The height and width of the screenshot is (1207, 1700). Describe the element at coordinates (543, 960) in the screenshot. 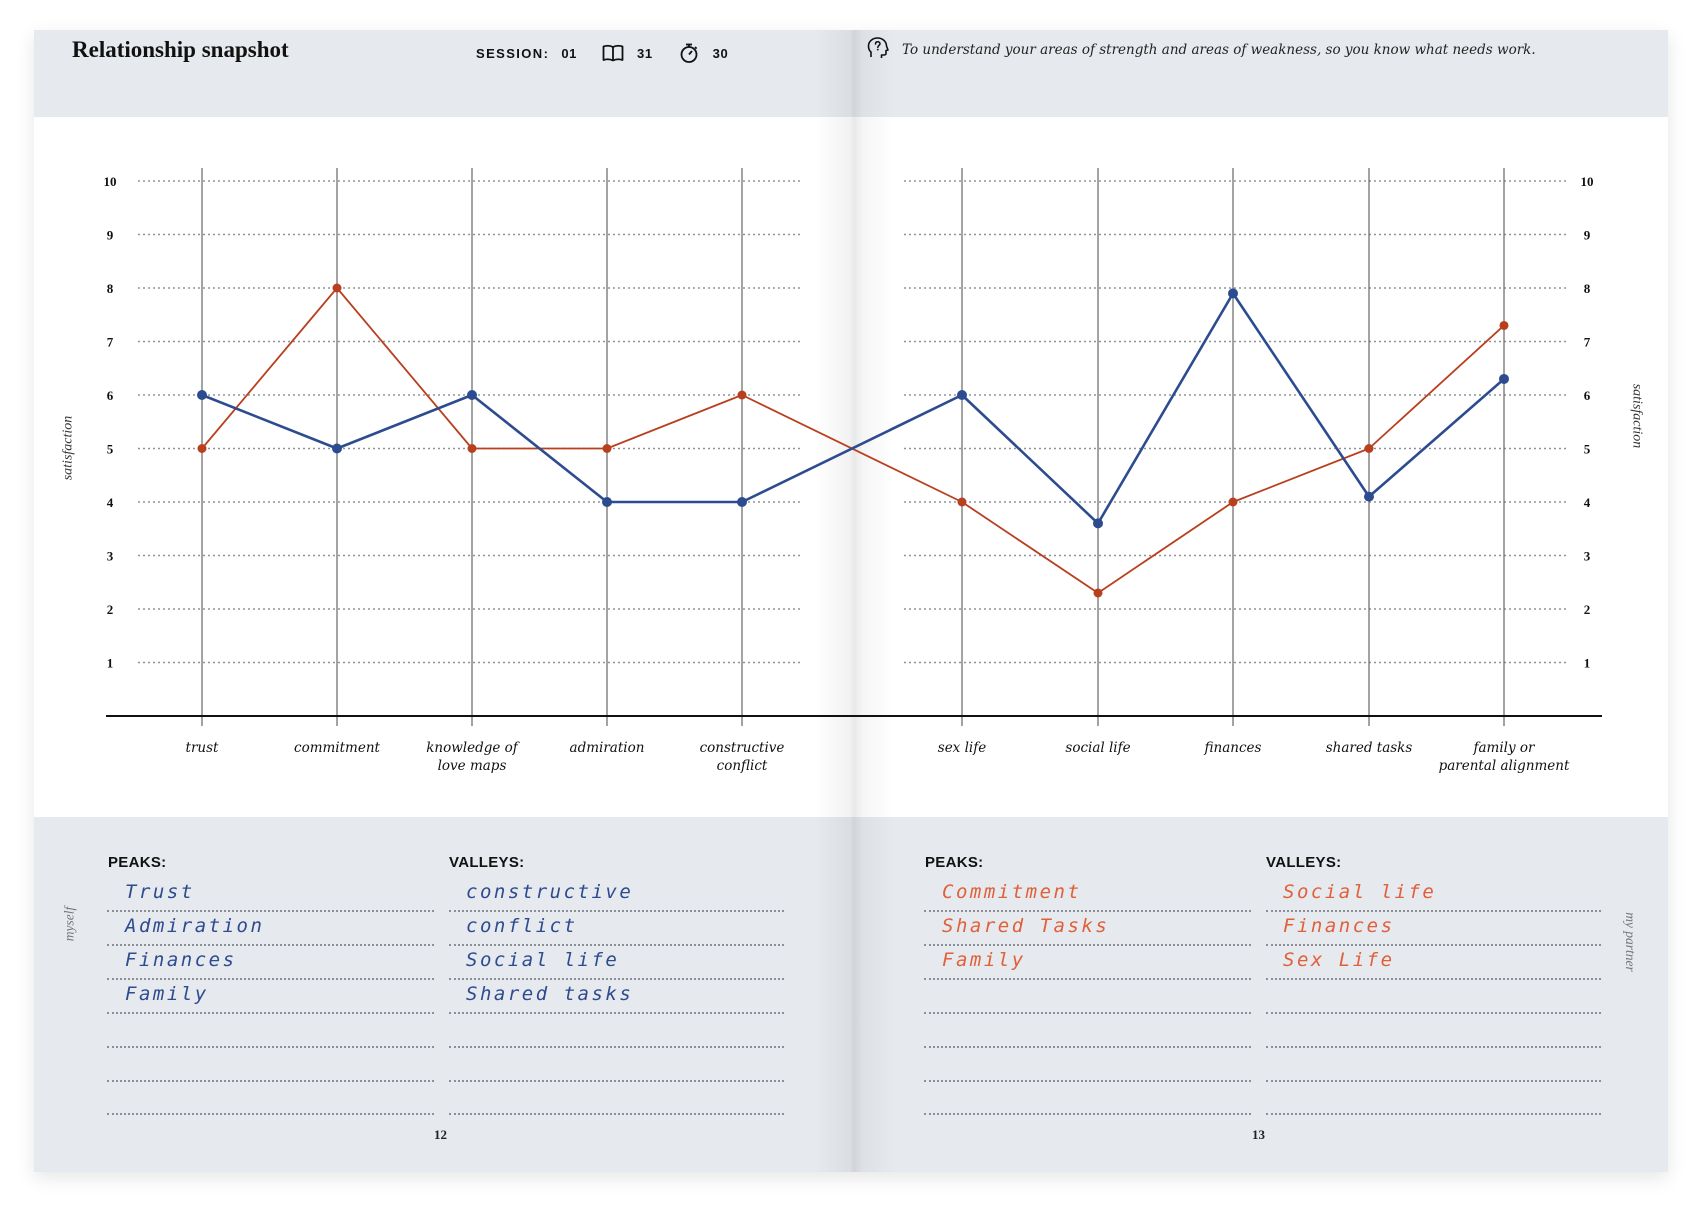

I see `myself-valley-entry: Social life` at that location.